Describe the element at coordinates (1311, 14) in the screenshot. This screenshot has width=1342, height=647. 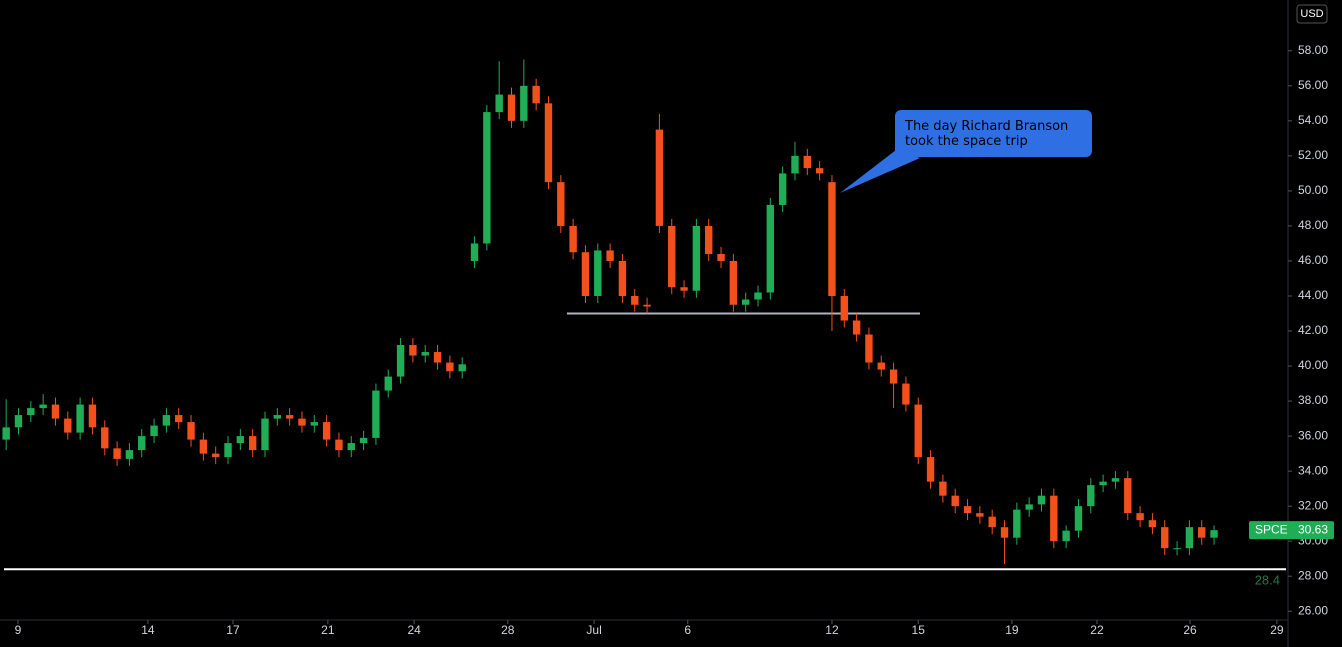
I see `currency: USD` at that location.